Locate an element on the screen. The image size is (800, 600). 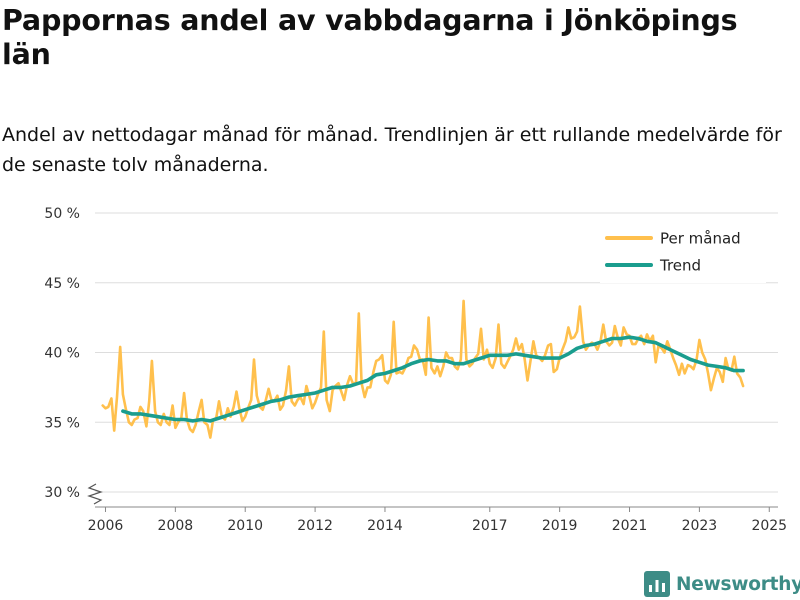
y-tick-label-50: 50 % is located at coordinates (62, 214).